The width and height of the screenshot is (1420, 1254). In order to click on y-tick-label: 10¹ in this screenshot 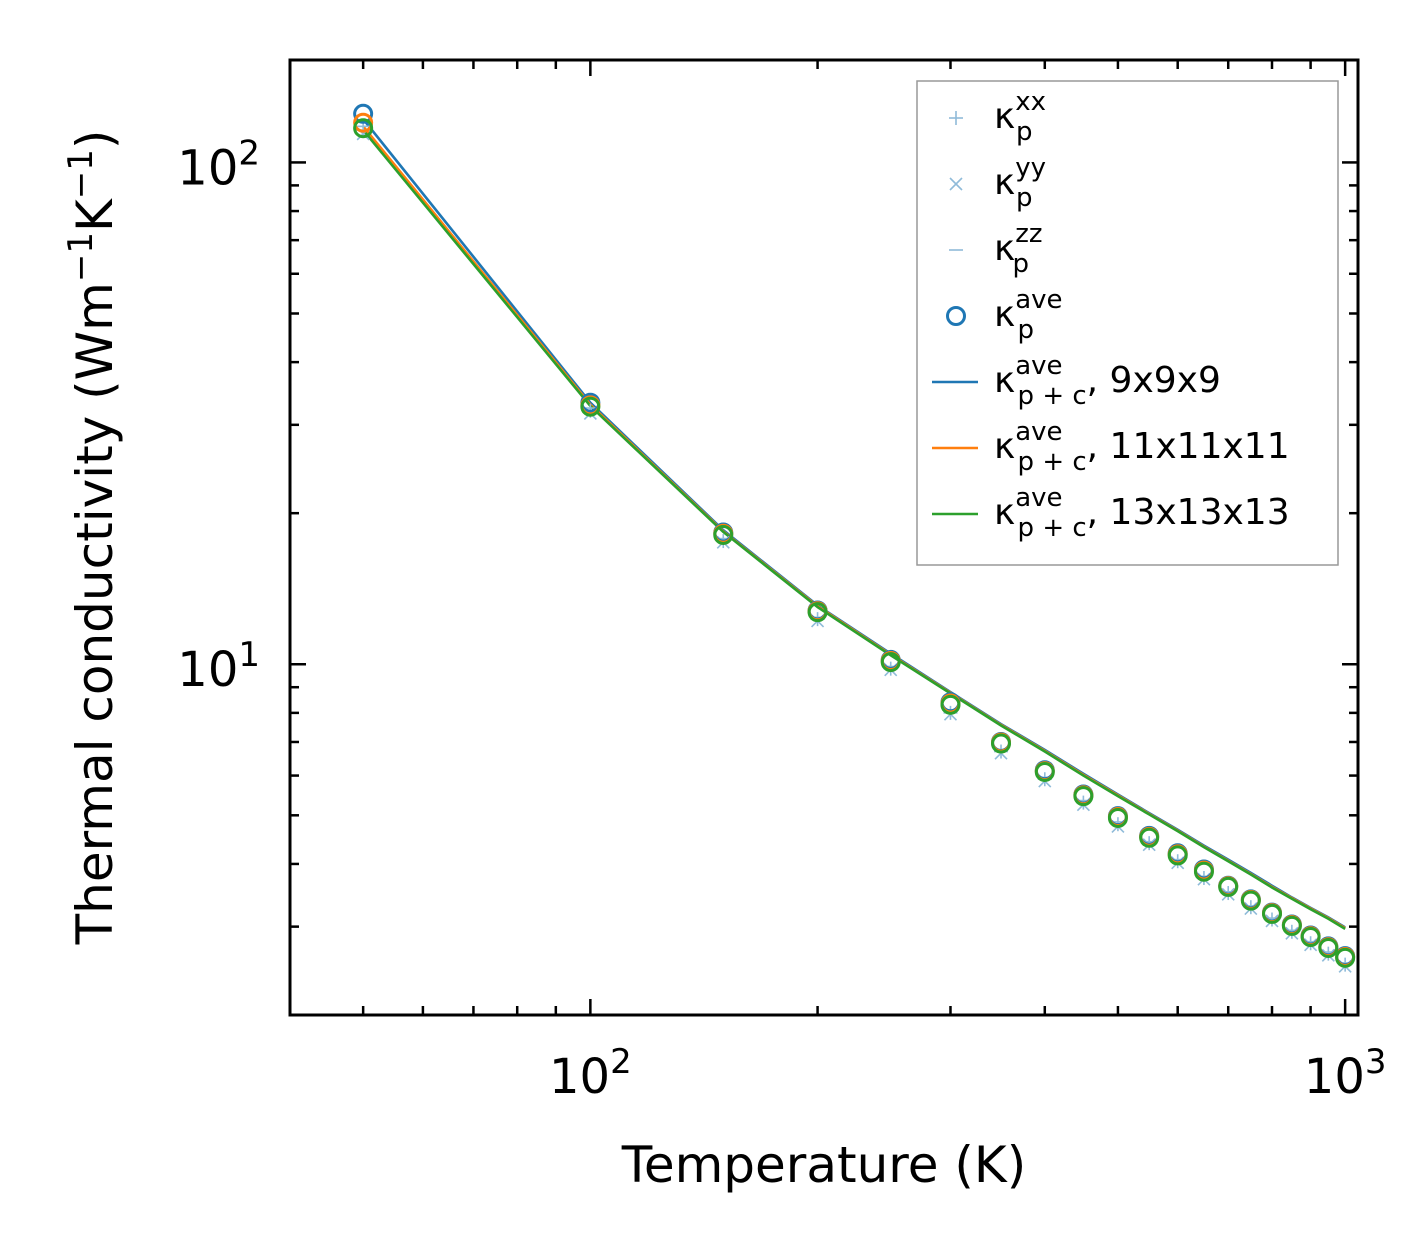, I will do `click(218, 666)`.